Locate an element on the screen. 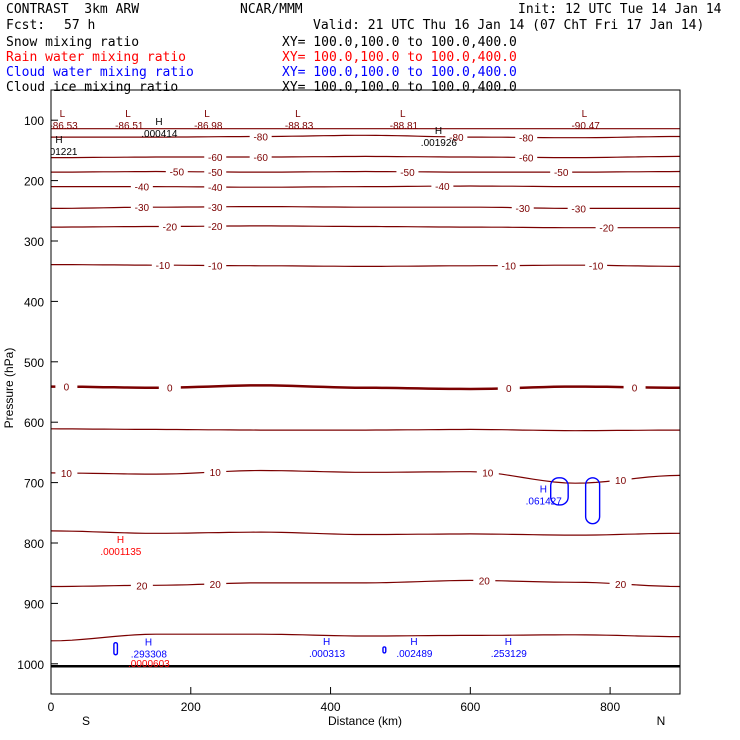 The image size is (740, 740). x-tick-label: 0 is located at coordinates (51, 707).